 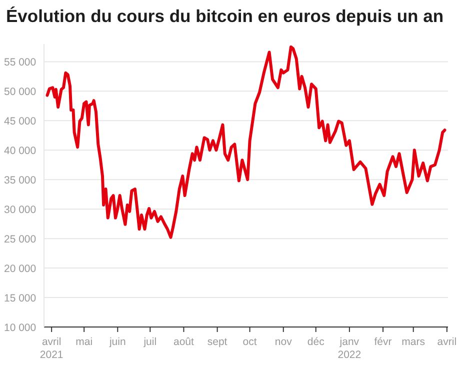 I want to click on x-tick-label: juin, so click(x=117, y=342).